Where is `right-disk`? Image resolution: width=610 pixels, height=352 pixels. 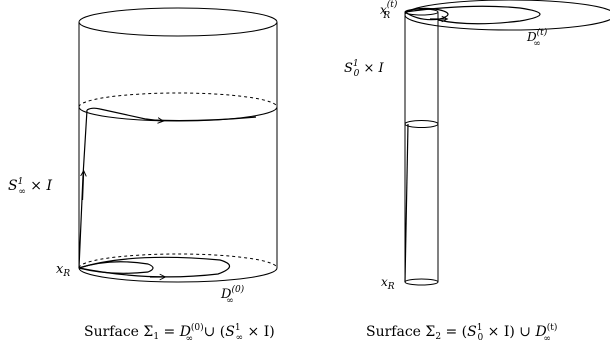
right-disk is located at coordinates (507, 15).